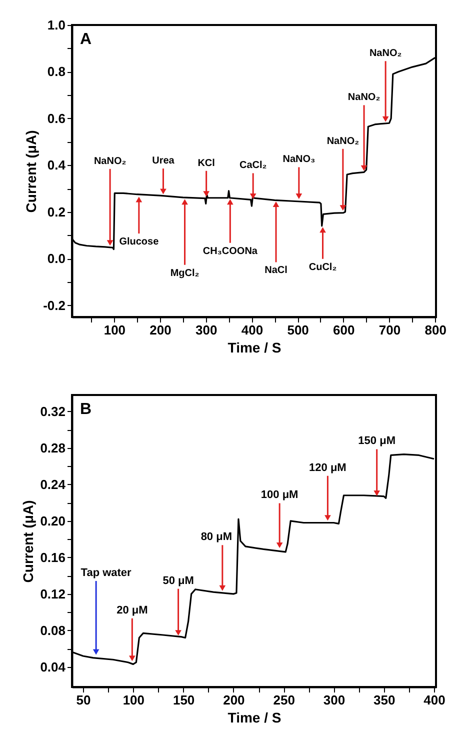 This screenshot has height=740, width=465. I want to click on y-tick-label: 0.24, so click(53, 484).